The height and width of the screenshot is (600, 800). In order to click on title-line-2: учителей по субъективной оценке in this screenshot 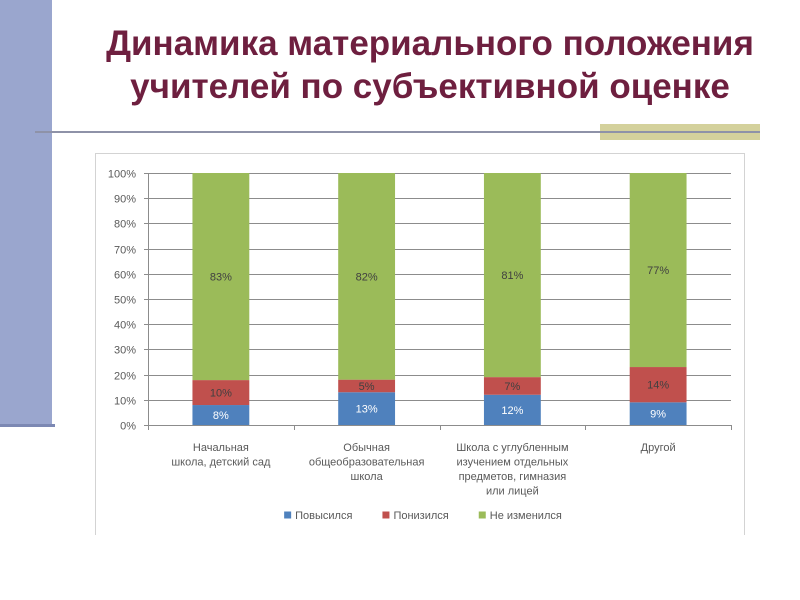, I will do `click(430, 86)`.